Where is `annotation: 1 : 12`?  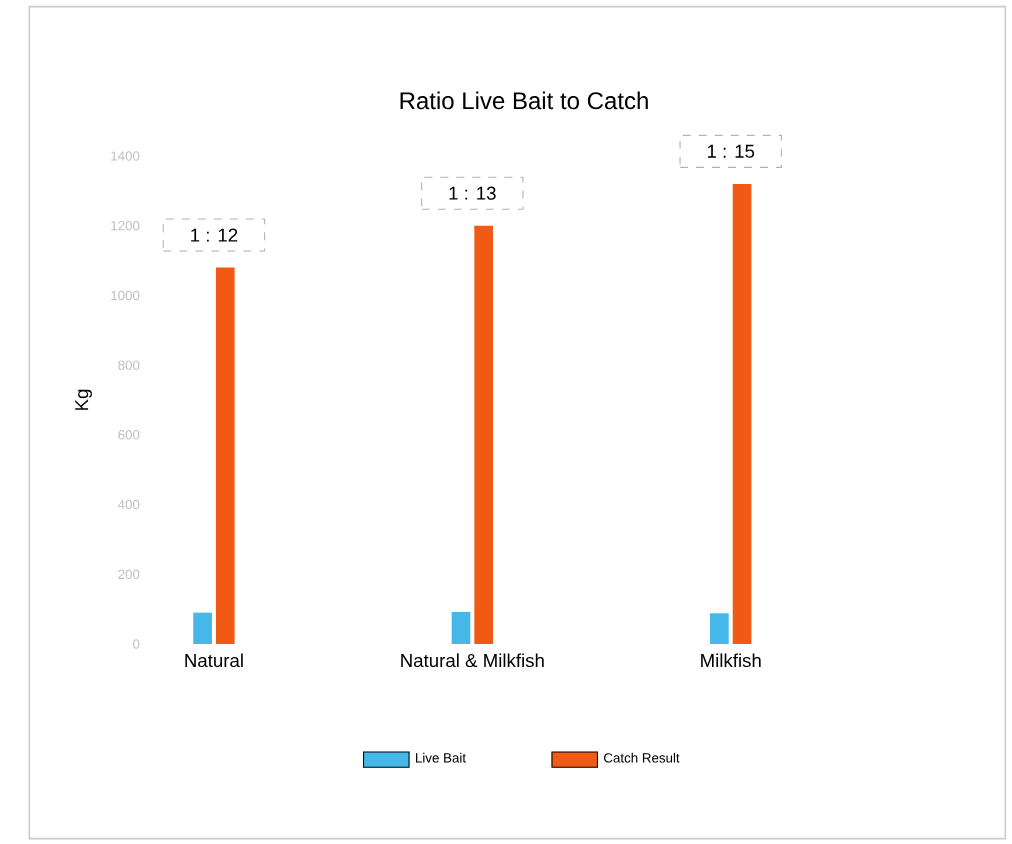 annotation: 1 : 12 is located at coordinates (214, 235).